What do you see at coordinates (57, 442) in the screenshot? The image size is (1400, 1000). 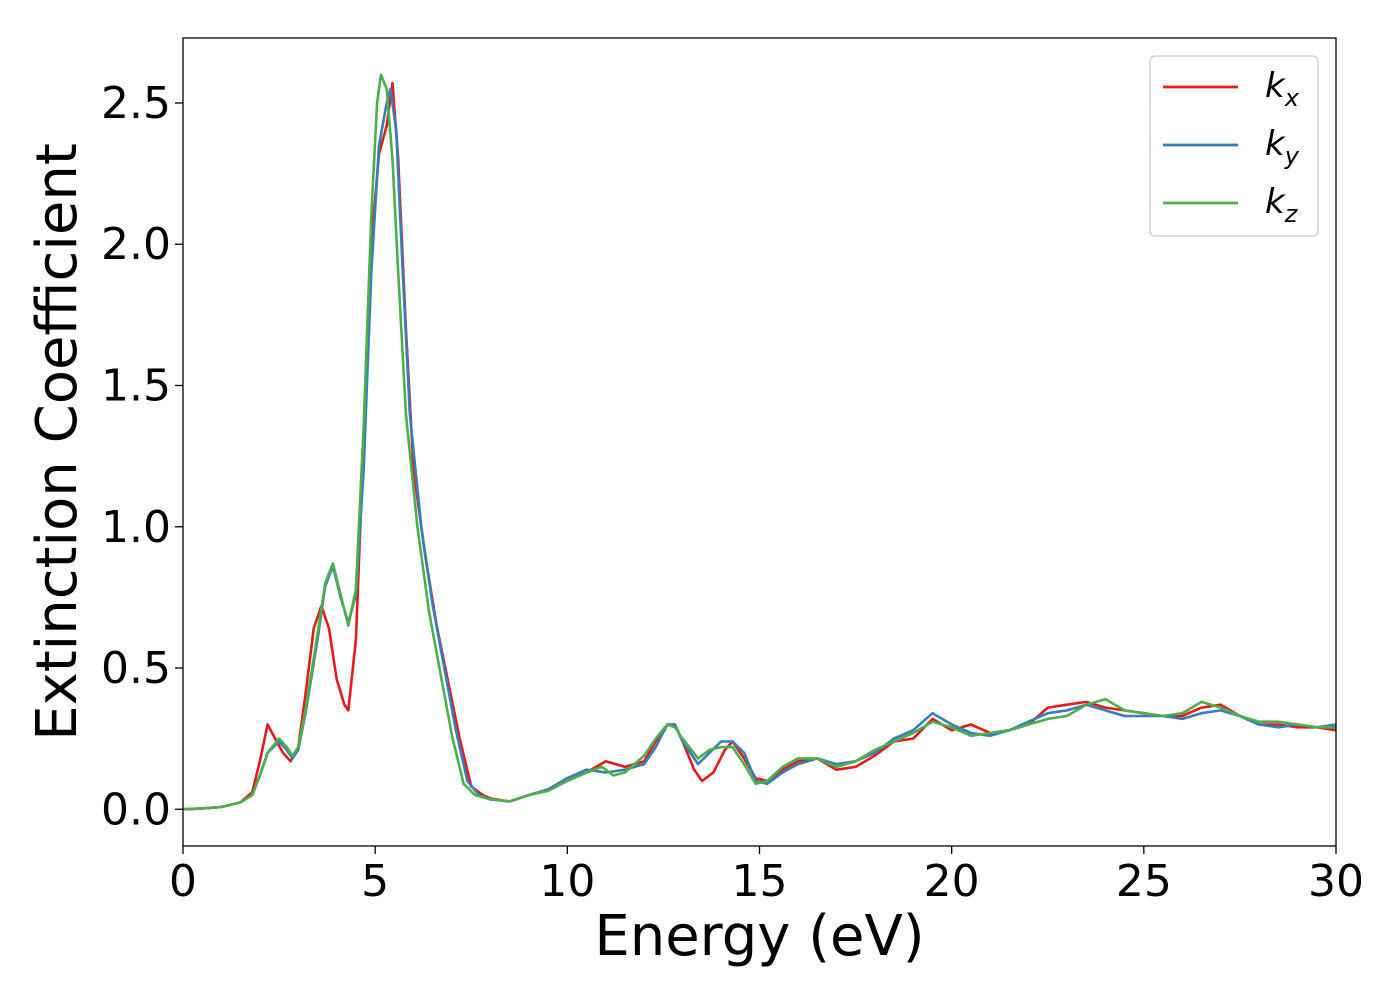 I see `y-axis-label: Extinction Coefficient` at bounding box center [57, 442].